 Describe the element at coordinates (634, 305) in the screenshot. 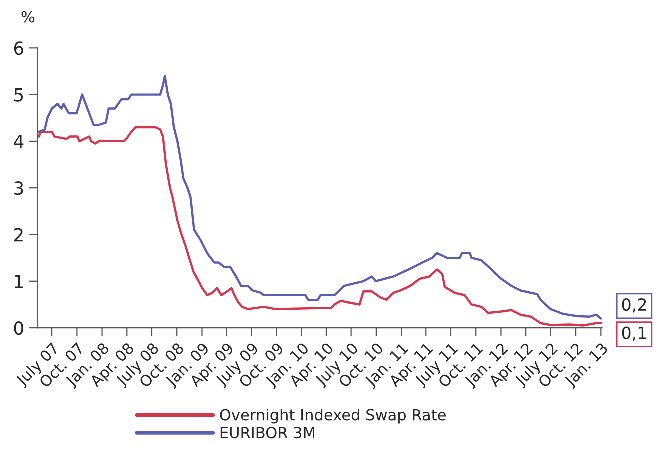

I see `annotation: 0,2` at that location.